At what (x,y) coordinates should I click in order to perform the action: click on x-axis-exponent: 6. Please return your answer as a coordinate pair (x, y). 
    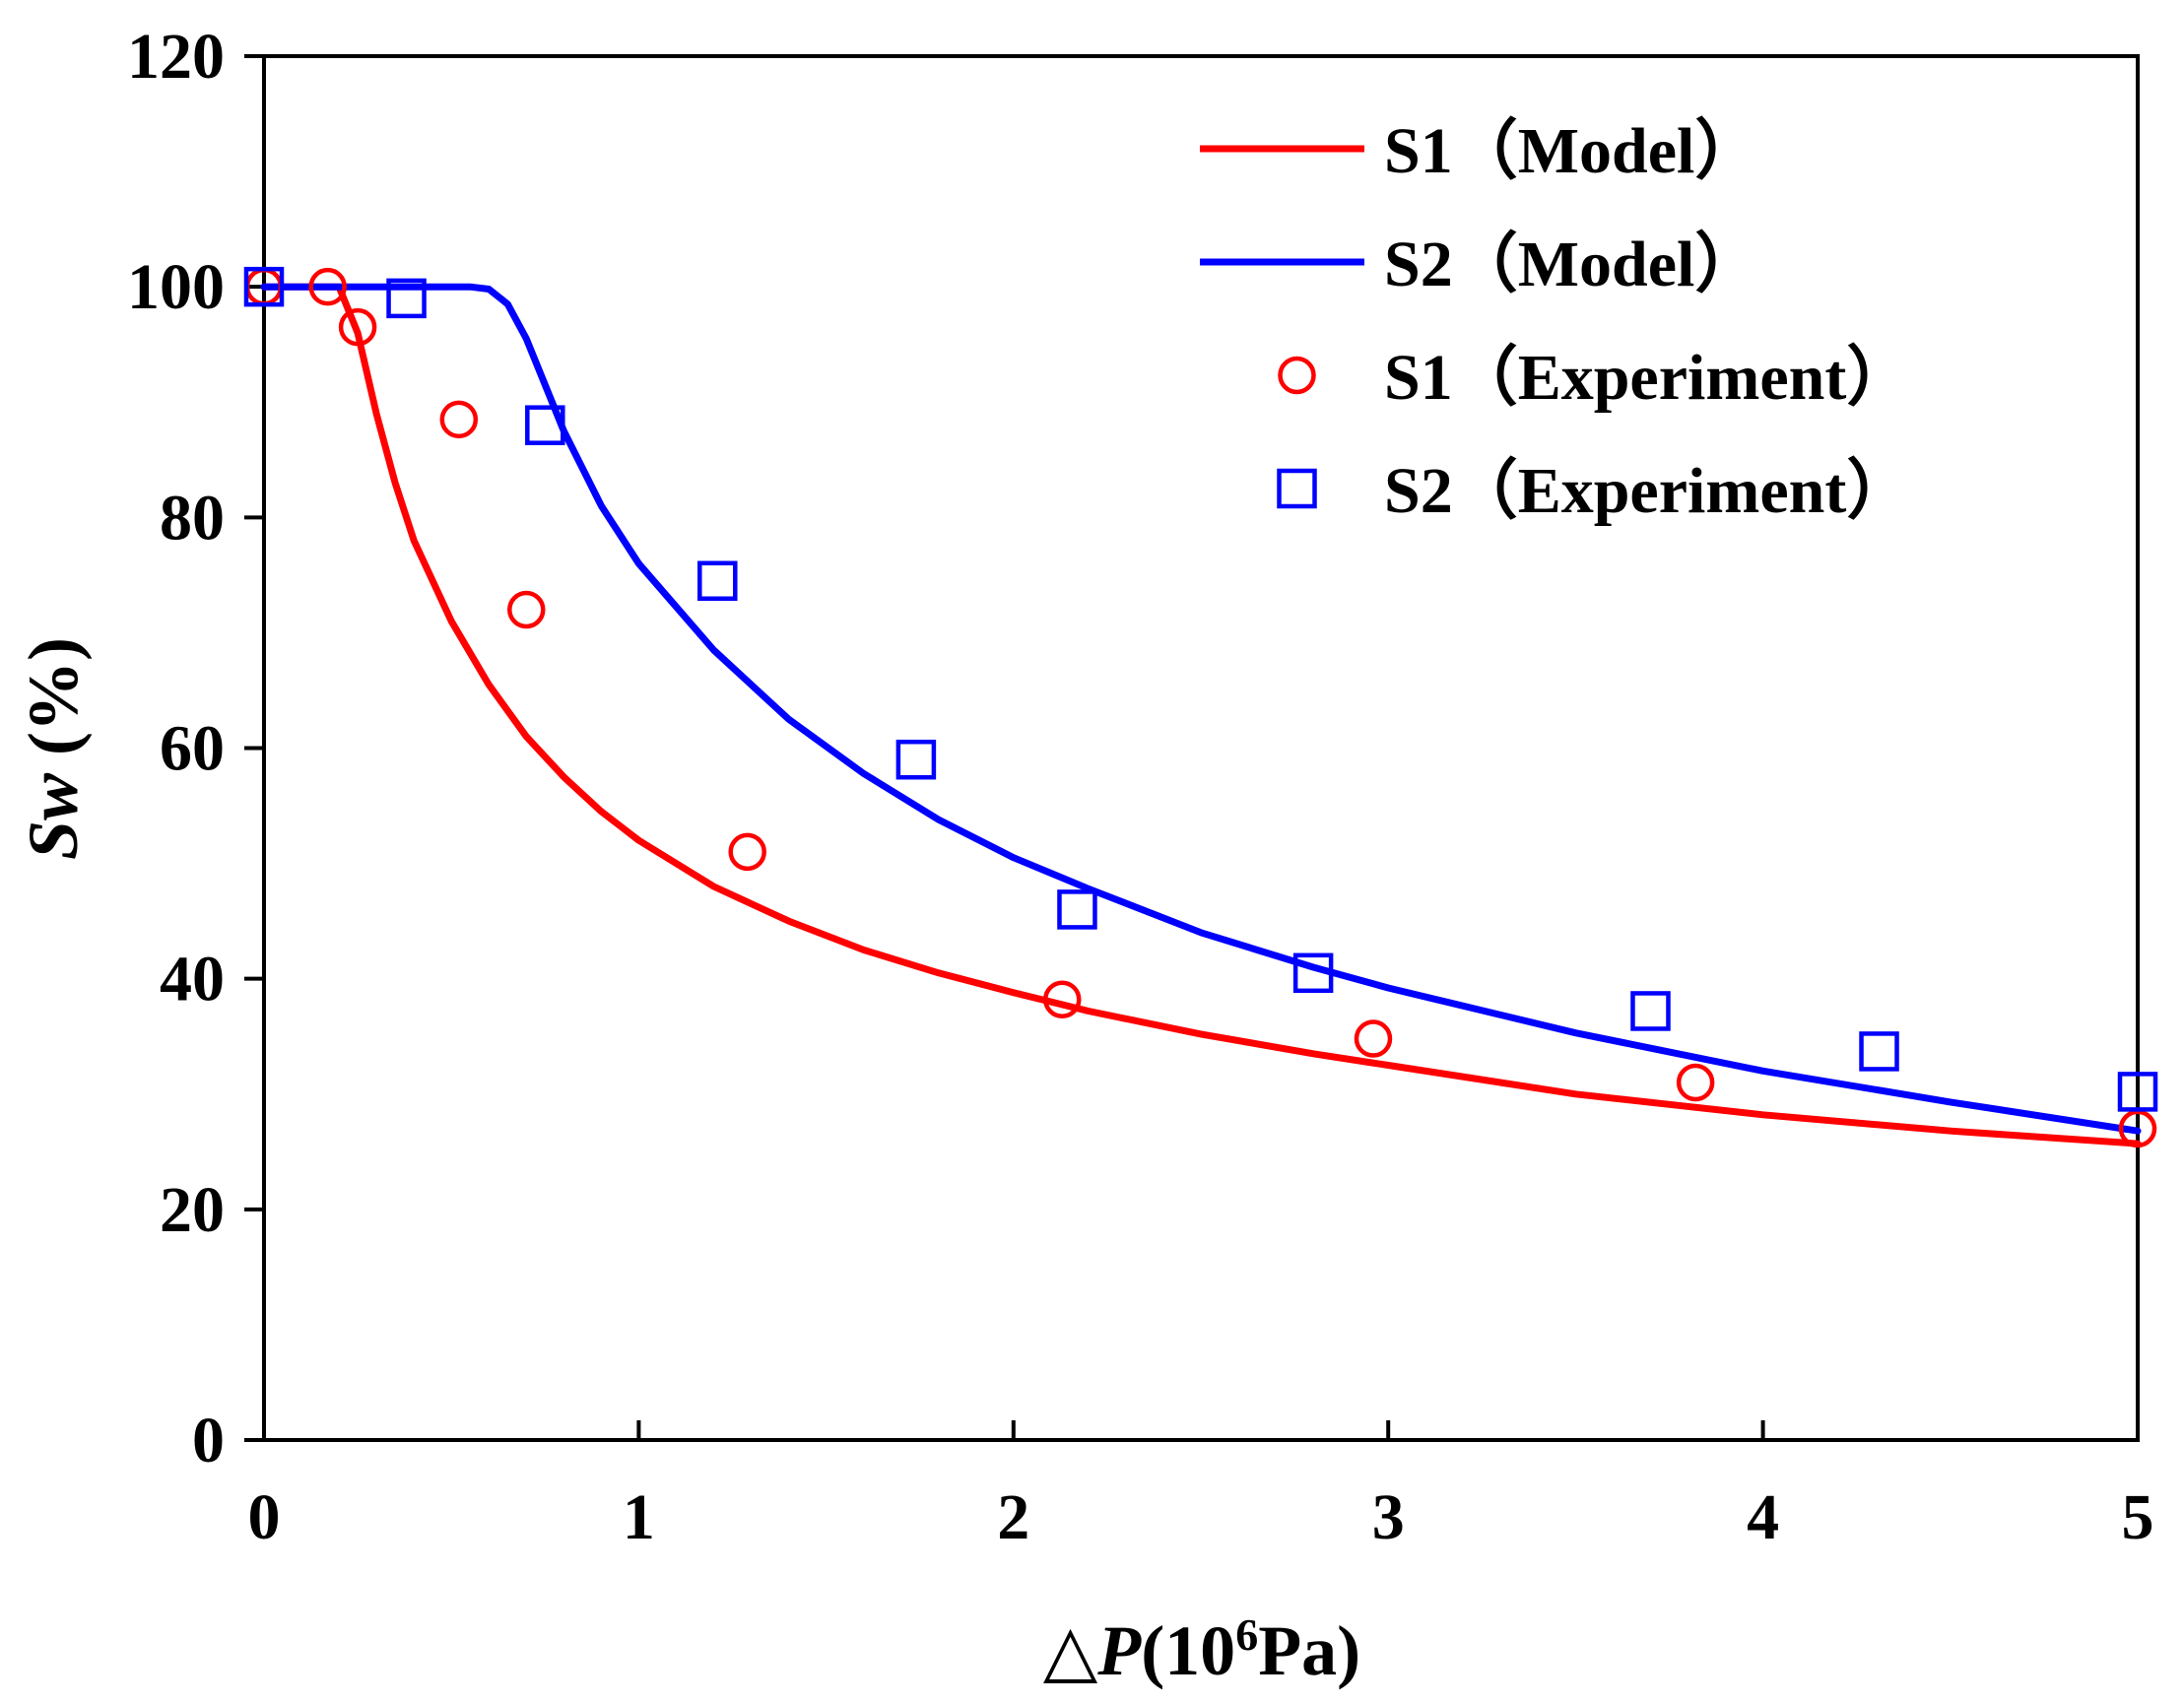
    Looking at the image, I should click on (1246, 1634).